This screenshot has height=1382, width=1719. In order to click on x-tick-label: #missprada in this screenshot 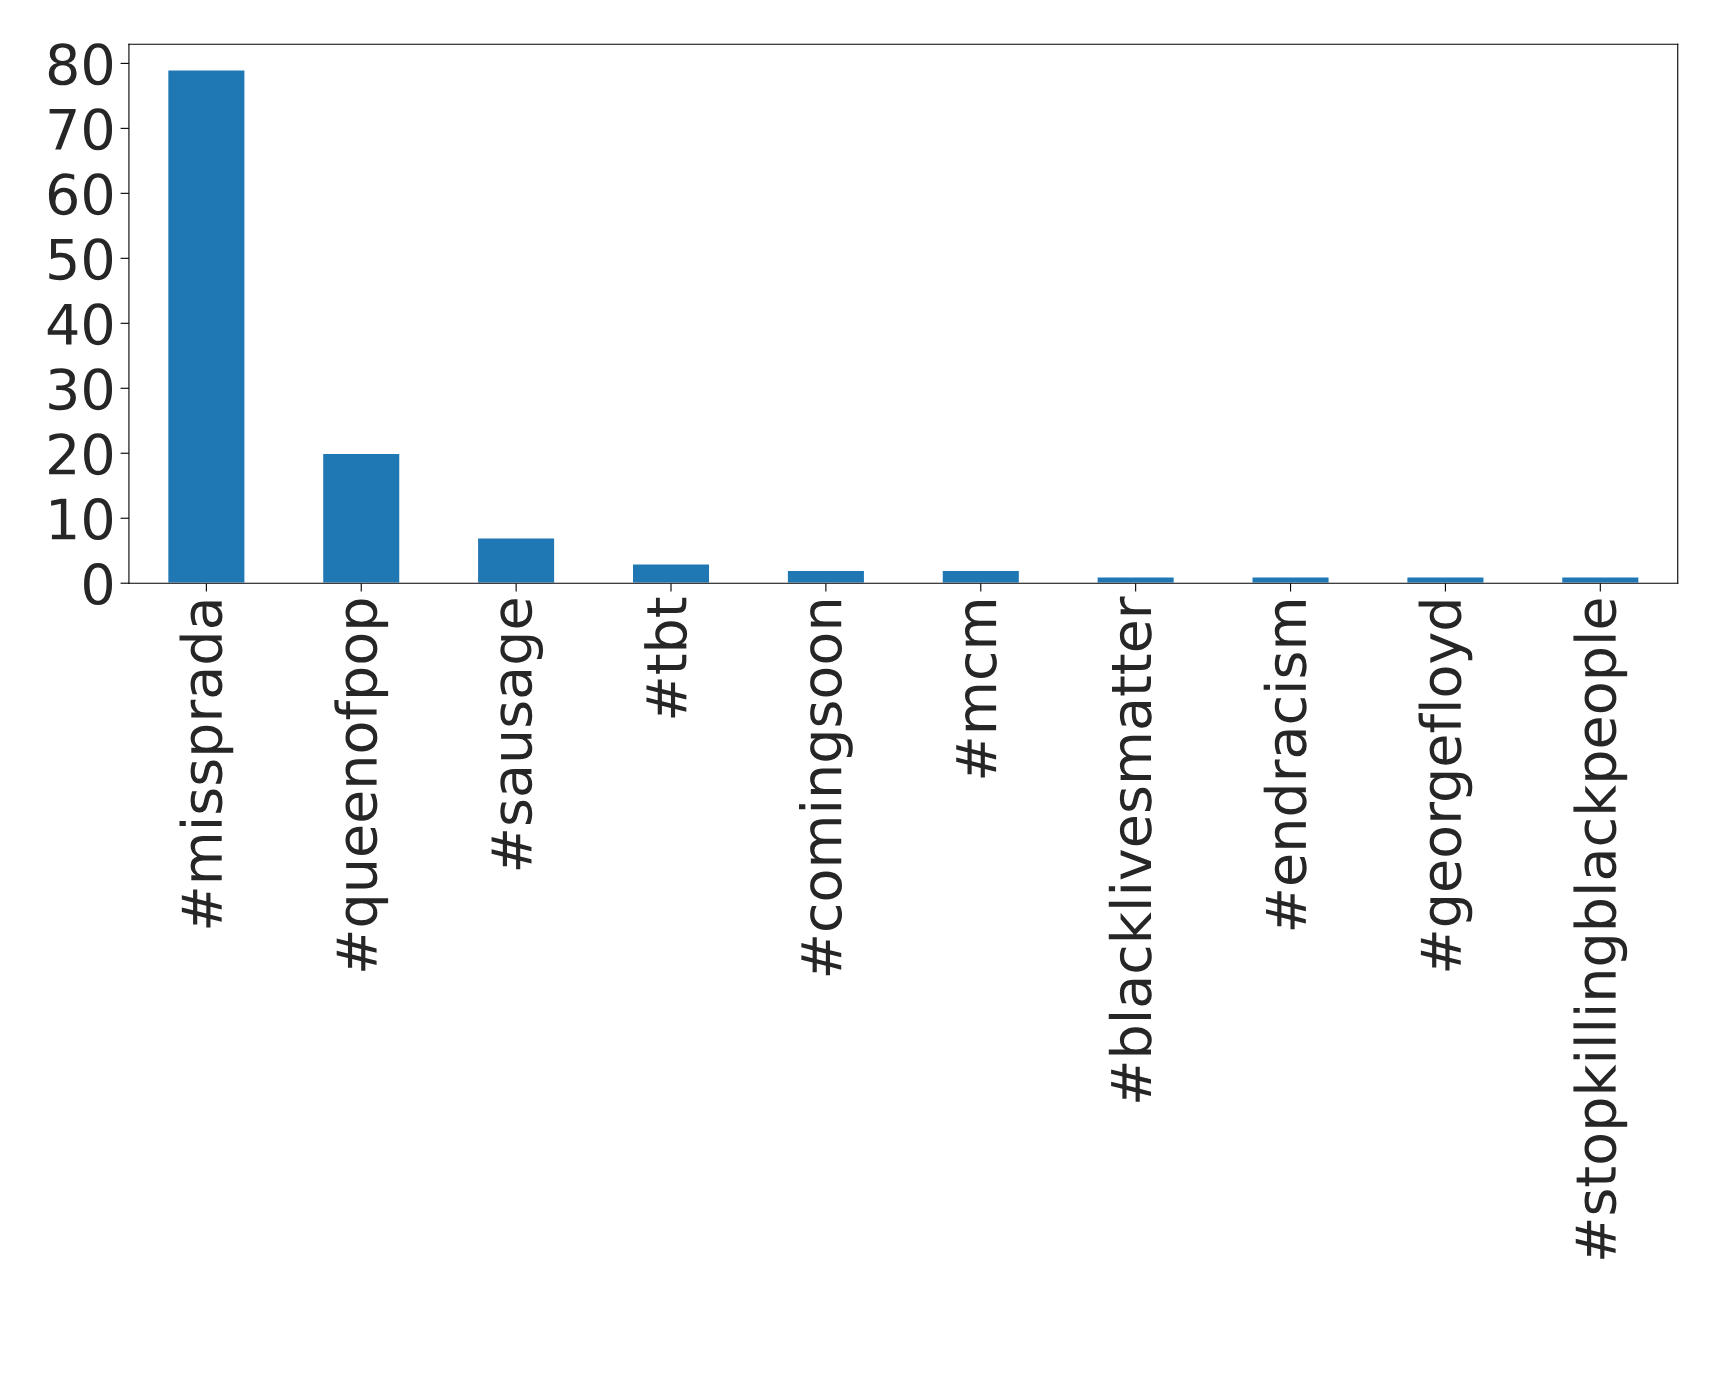, I will do `click(206, 764)`.